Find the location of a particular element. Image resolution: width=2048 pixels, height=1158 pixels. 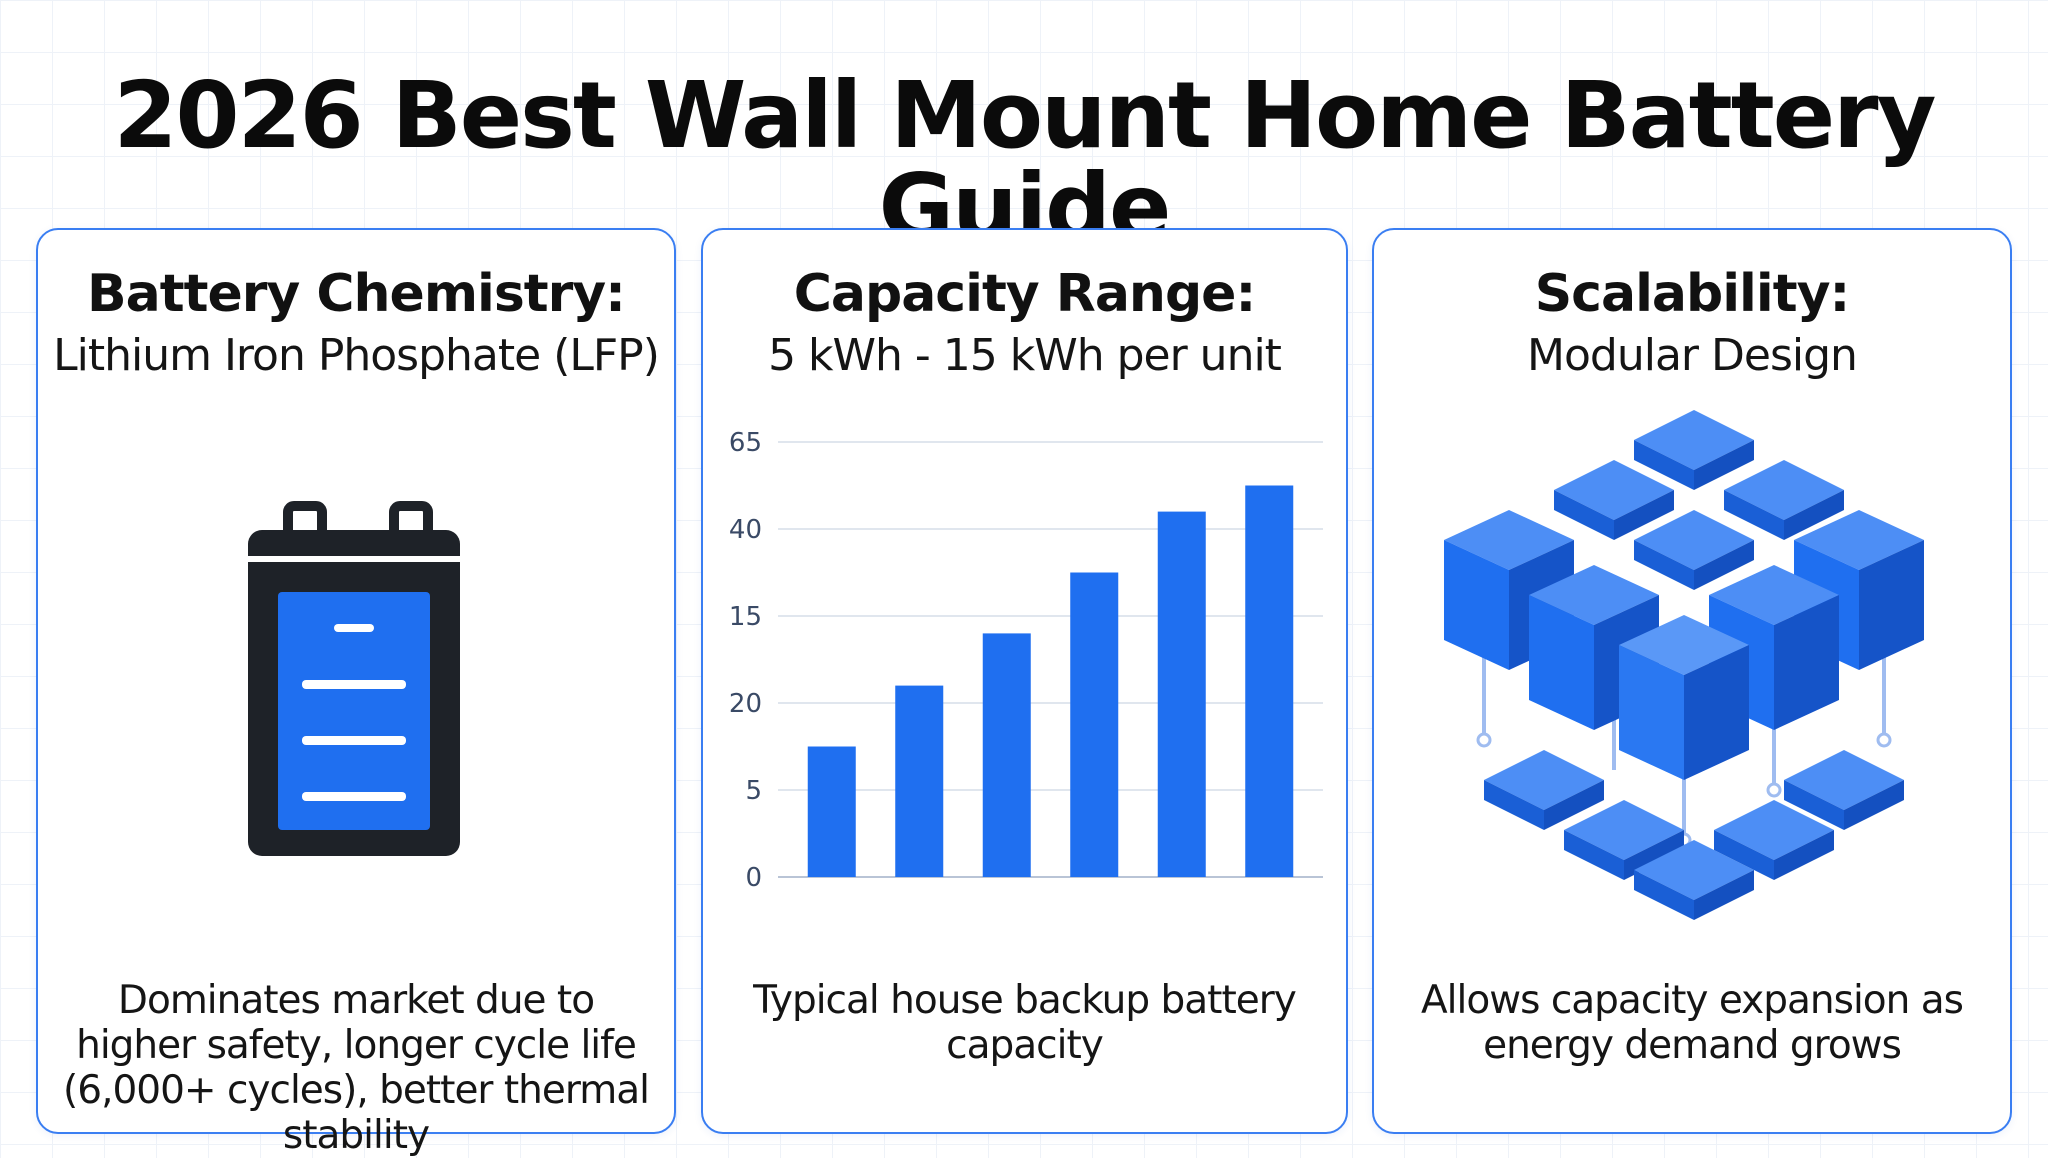

y-tick-label: 15 is located at coordinates (745, 617).